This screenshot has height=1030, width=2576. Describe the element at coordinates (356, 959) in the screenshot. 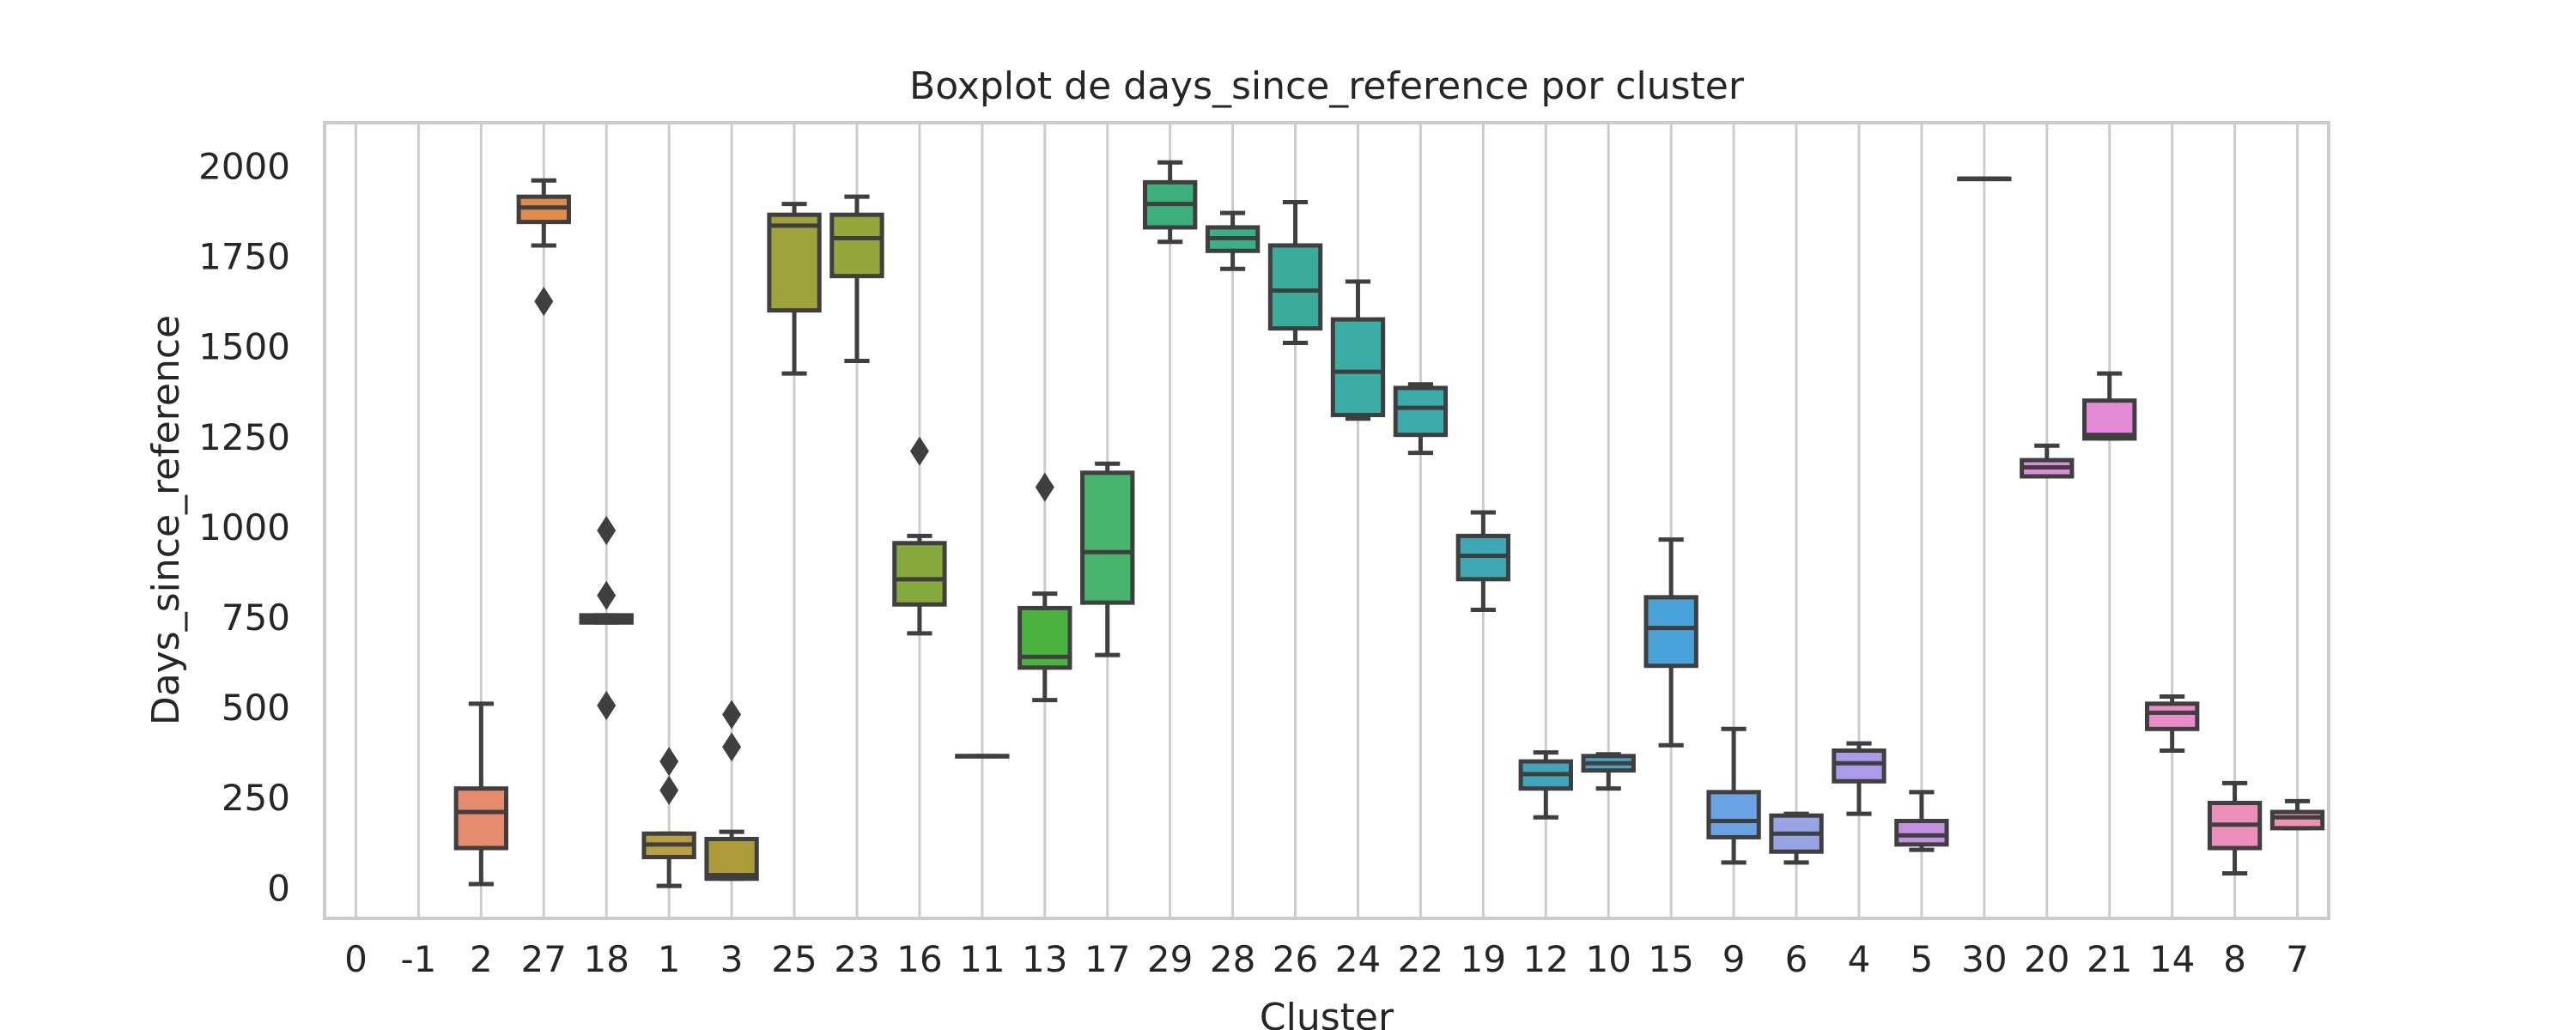

I see `x-tick-label: 0` at that location.